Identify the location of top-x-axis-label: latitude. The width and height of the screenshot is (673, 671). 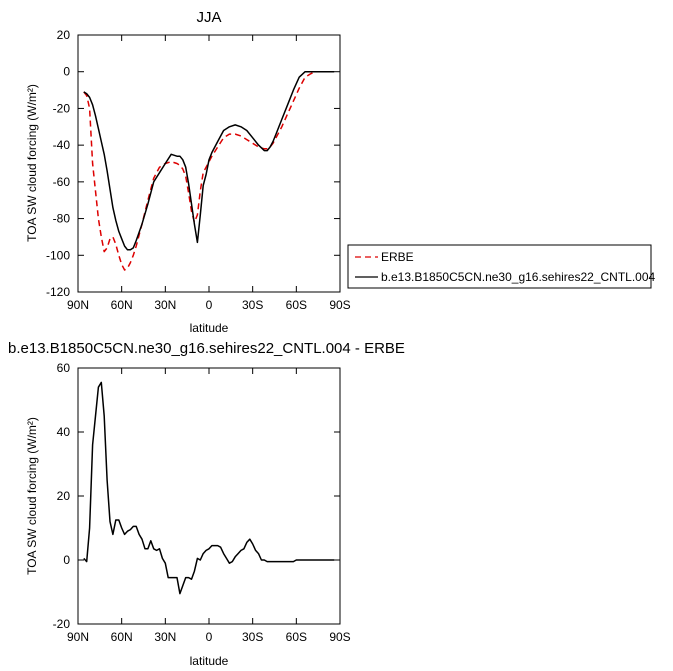
(209, 328).